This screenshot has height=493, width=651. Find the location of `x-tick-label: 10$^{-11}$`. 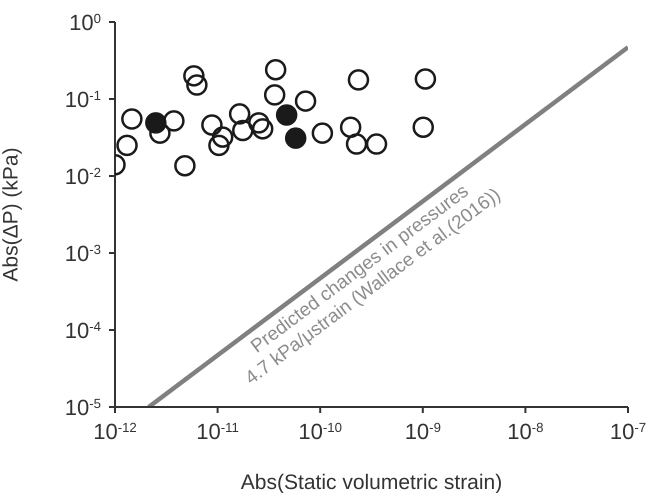

x-tick-label: 10$^{-11}$ is located at coordinates (217, 431).